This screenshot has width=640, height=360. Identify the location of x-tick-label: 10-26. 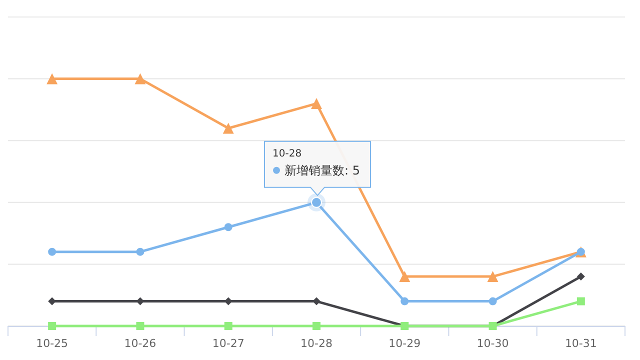
(140, 343).